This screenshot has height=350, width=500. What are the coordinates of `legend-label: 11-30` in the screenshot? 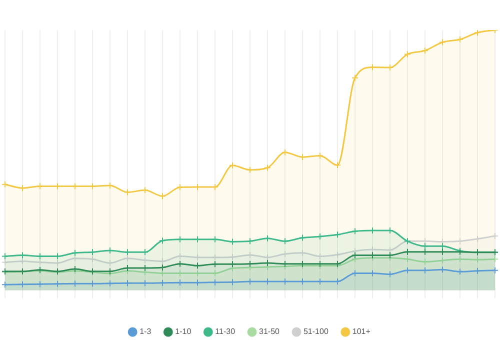 It's located at (225, 331).